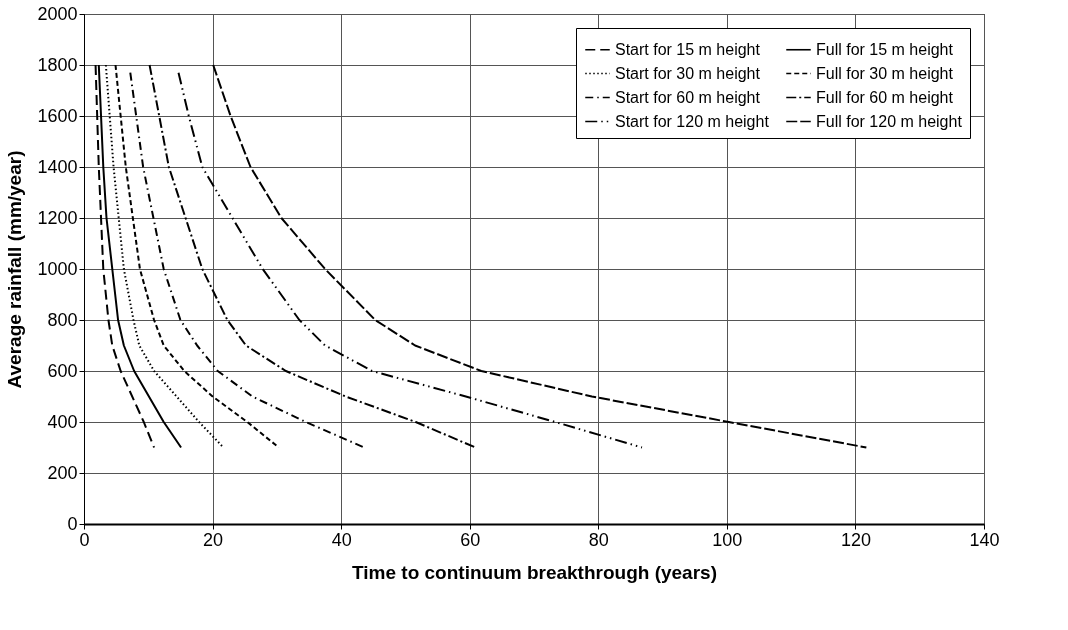 The image size is (1068, 630). What do you see at coordinates (688, 97) in the screenshot?
I see `legend-label: Start for 60 m height` at bounding box center [688, 97].